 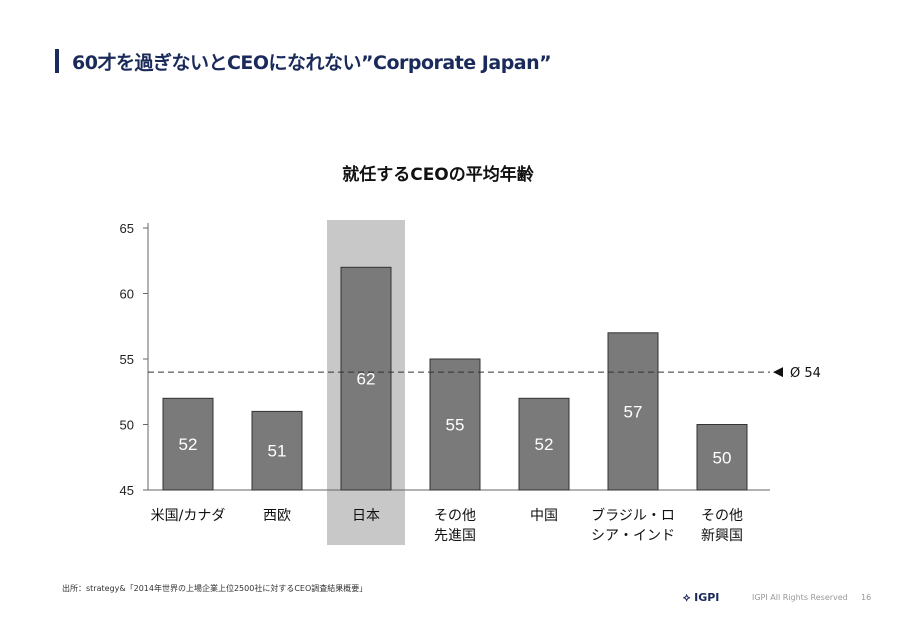 I want to click on data-label: 62, so click(x=366, y=379).